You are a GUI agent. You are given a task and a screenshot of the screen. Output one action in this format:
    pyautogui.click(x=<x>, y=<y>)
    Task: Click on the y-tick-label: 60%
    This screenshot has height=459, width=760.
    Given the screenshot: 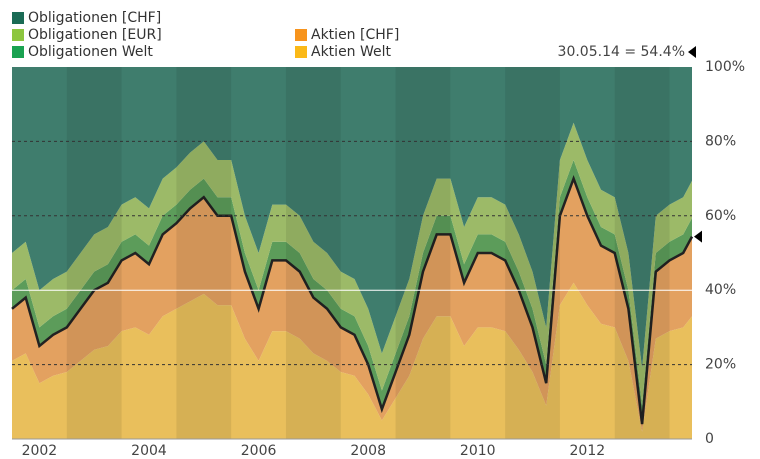 What is the action you would take?
    pyautogui.click(x=720, y=216)
    